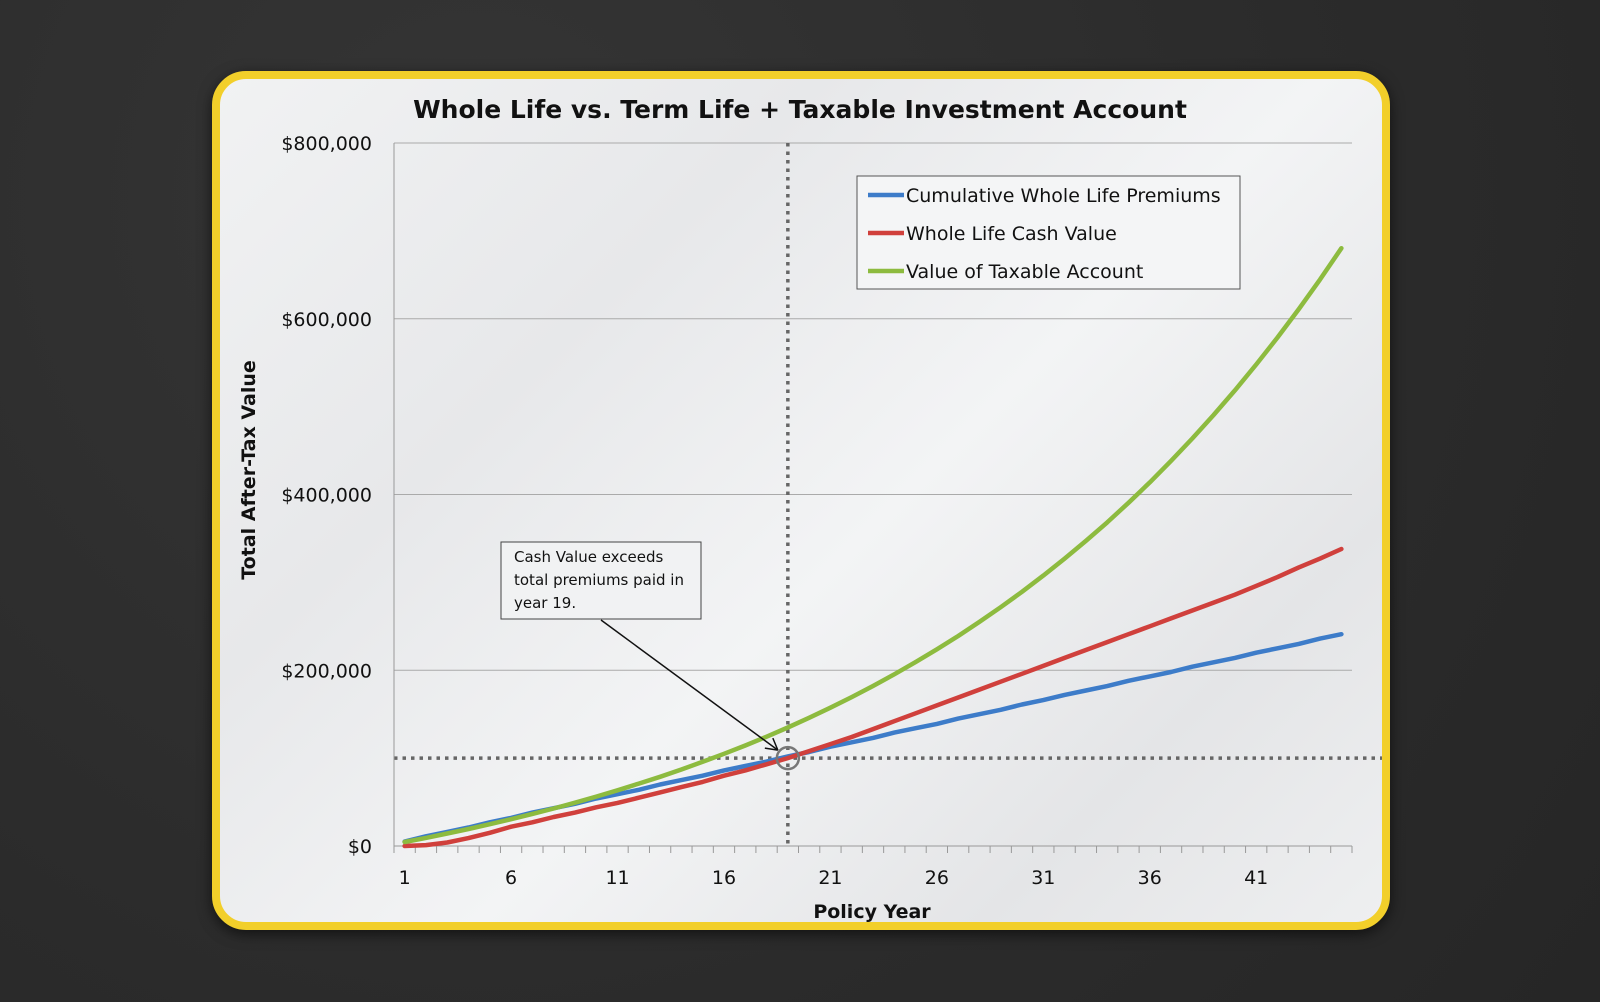  What do you see at coordinates (617, 878) in the screenshot?
I see `x-tick-label: 11` at bounding box center [617, 878].